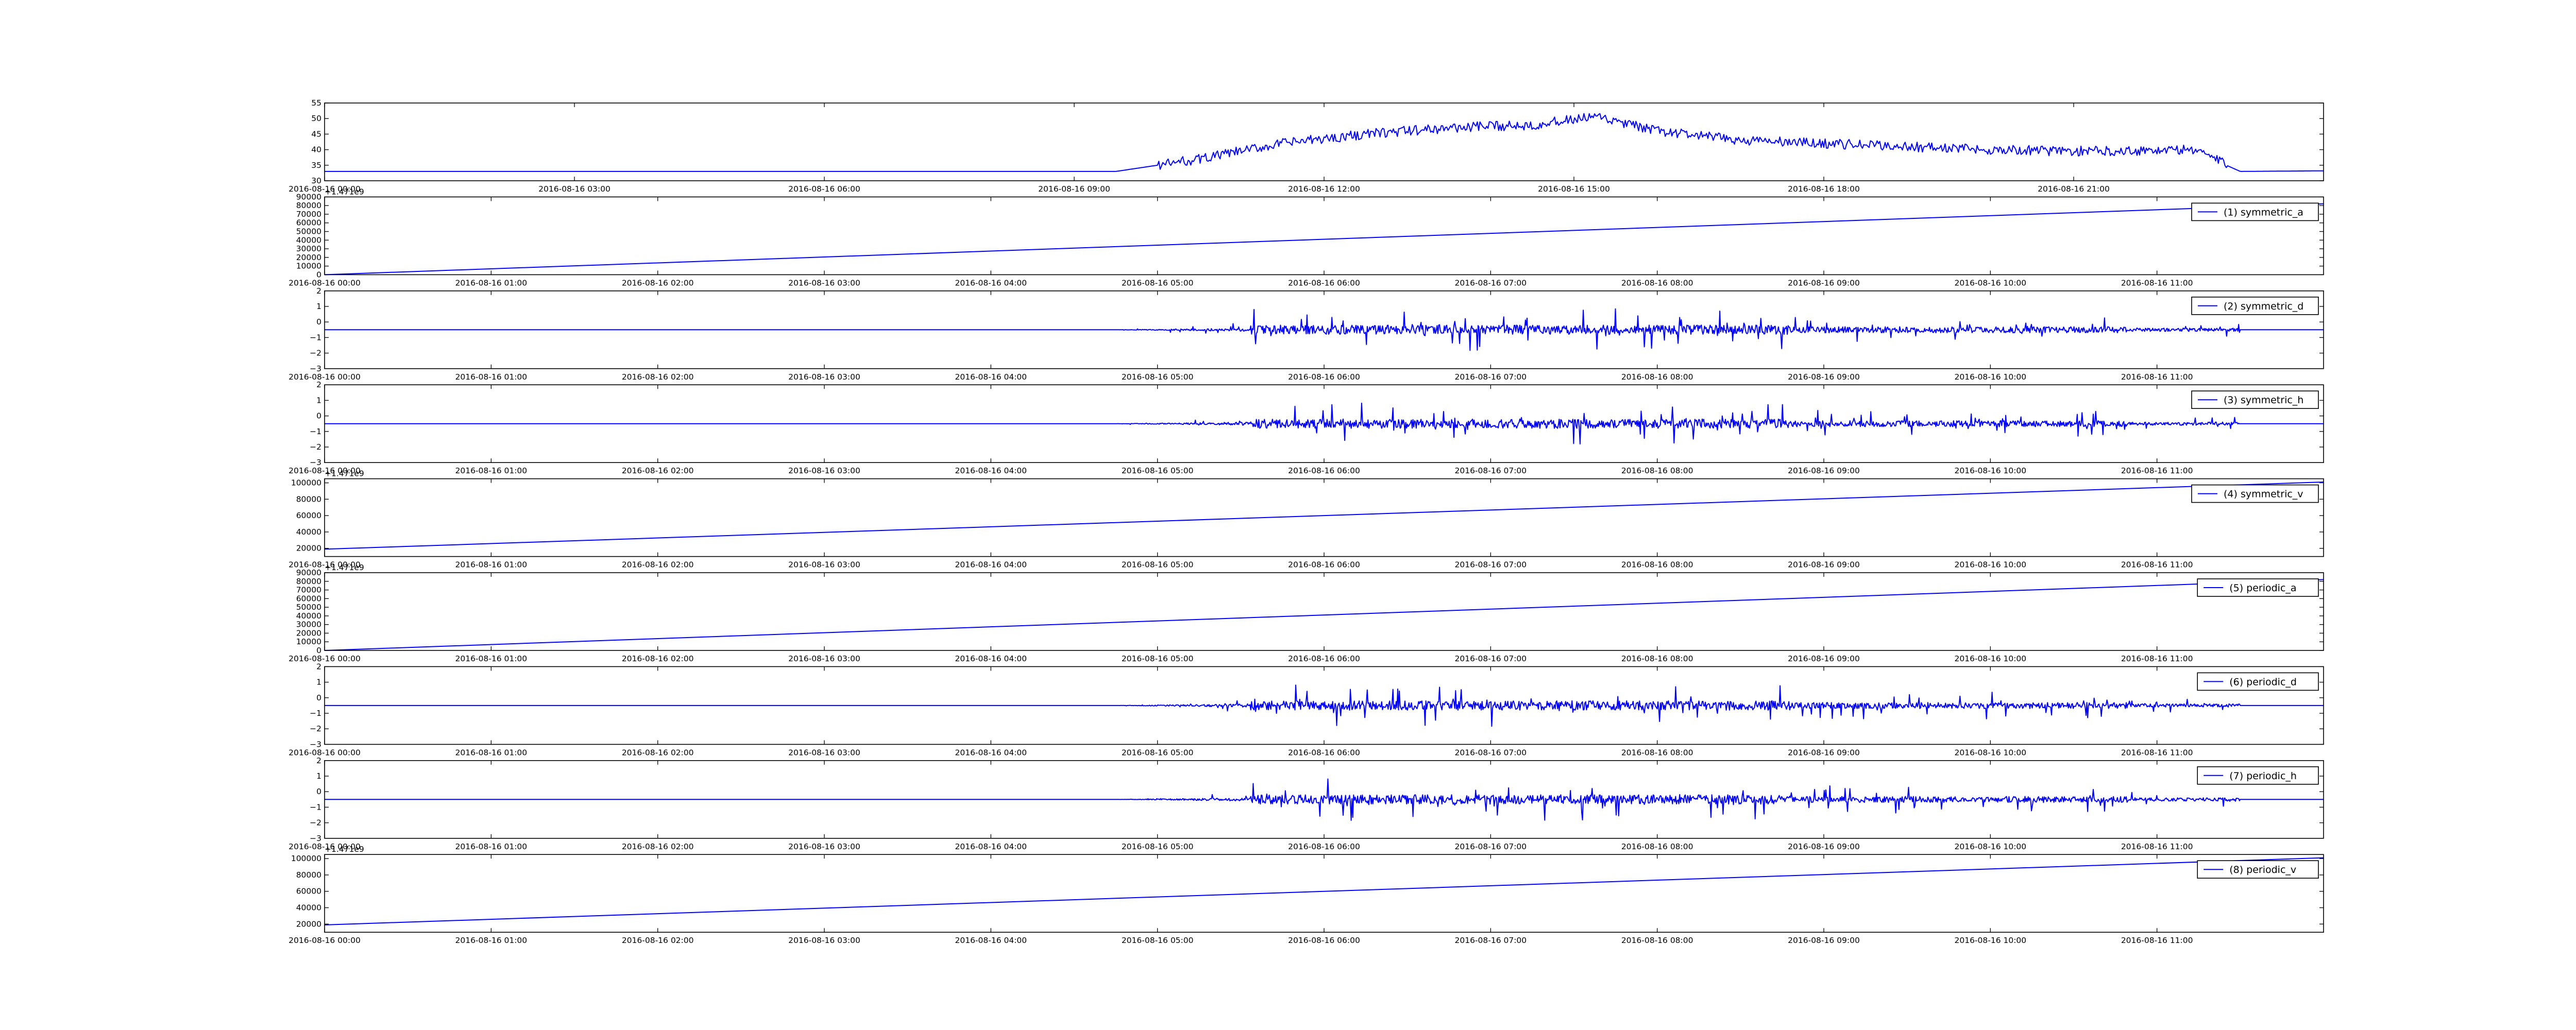  What do you see at coordinates (2263, 306) in the screenshot?
I see `legend-label: (2) symmetric_d` at bounding box center [2263, 306].